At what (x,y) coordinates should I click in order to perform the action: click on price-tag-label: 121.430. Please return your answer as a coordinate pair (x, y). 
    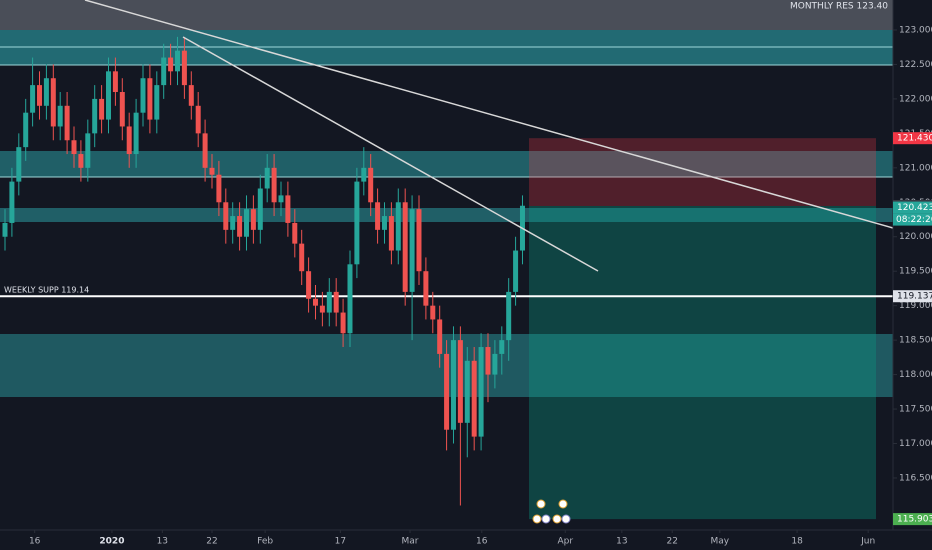
    Looking at the image, I should click on (914, 139).